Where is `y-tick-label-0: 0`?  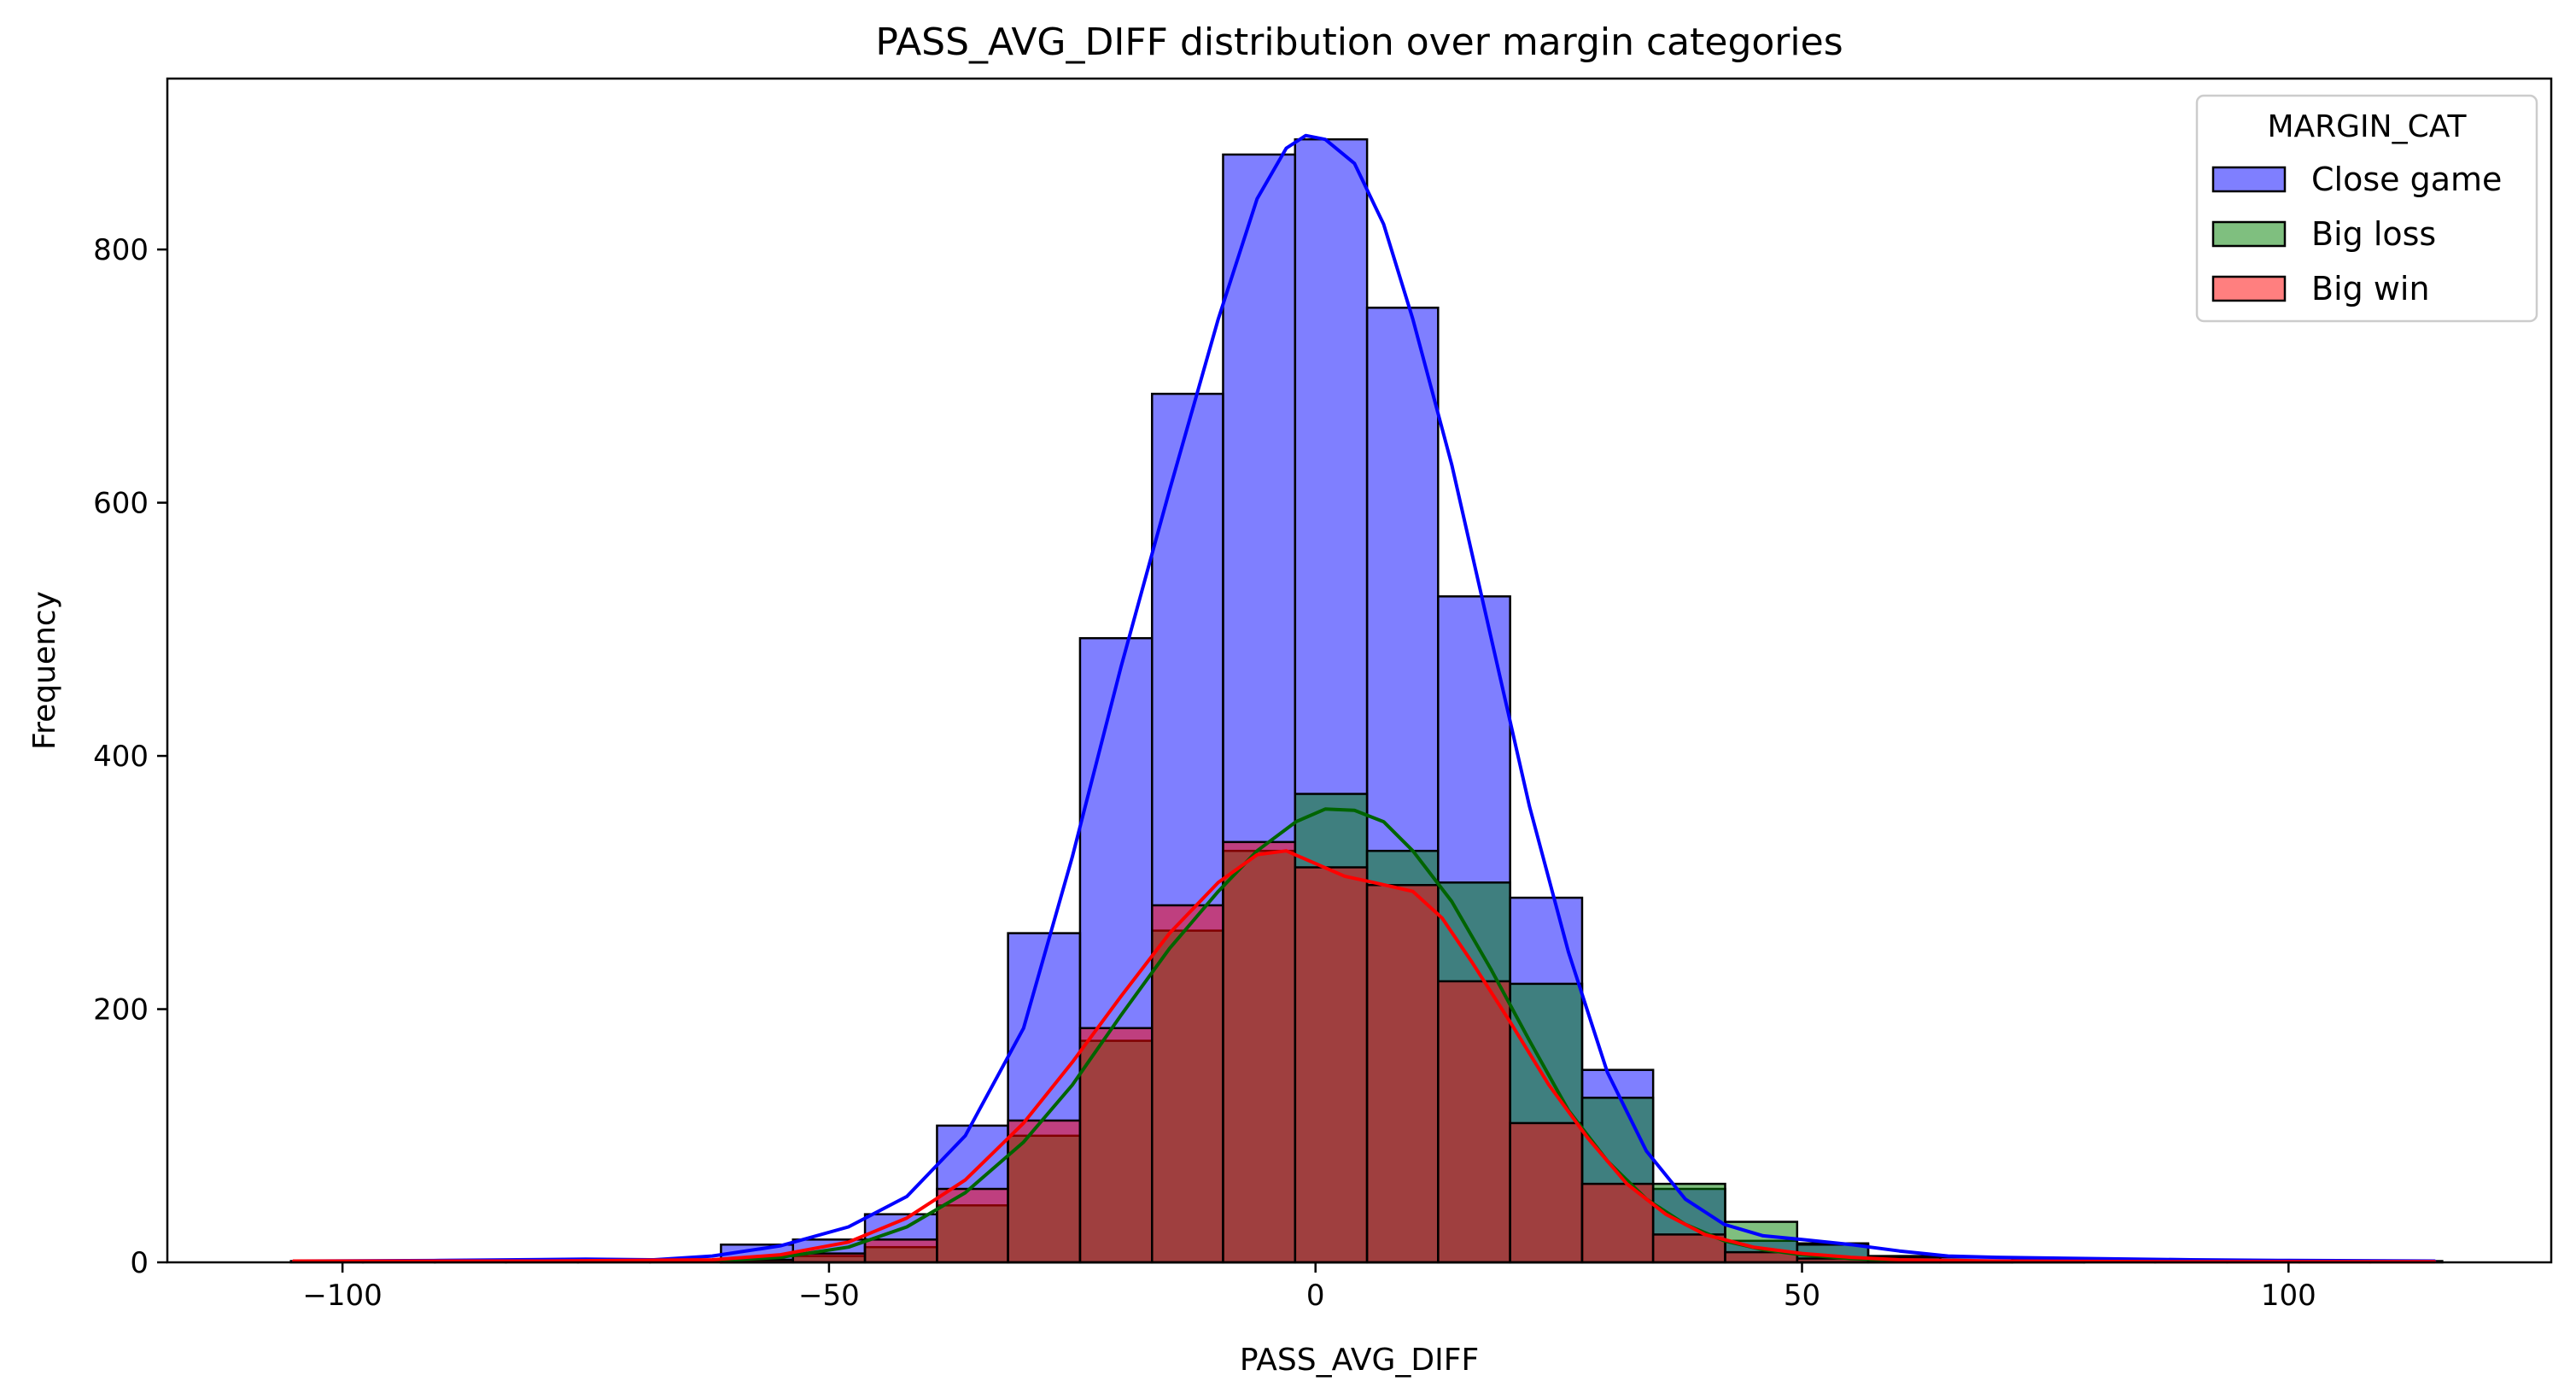
y-tick-label-0: 0 is located at coordinates (139, 1263).